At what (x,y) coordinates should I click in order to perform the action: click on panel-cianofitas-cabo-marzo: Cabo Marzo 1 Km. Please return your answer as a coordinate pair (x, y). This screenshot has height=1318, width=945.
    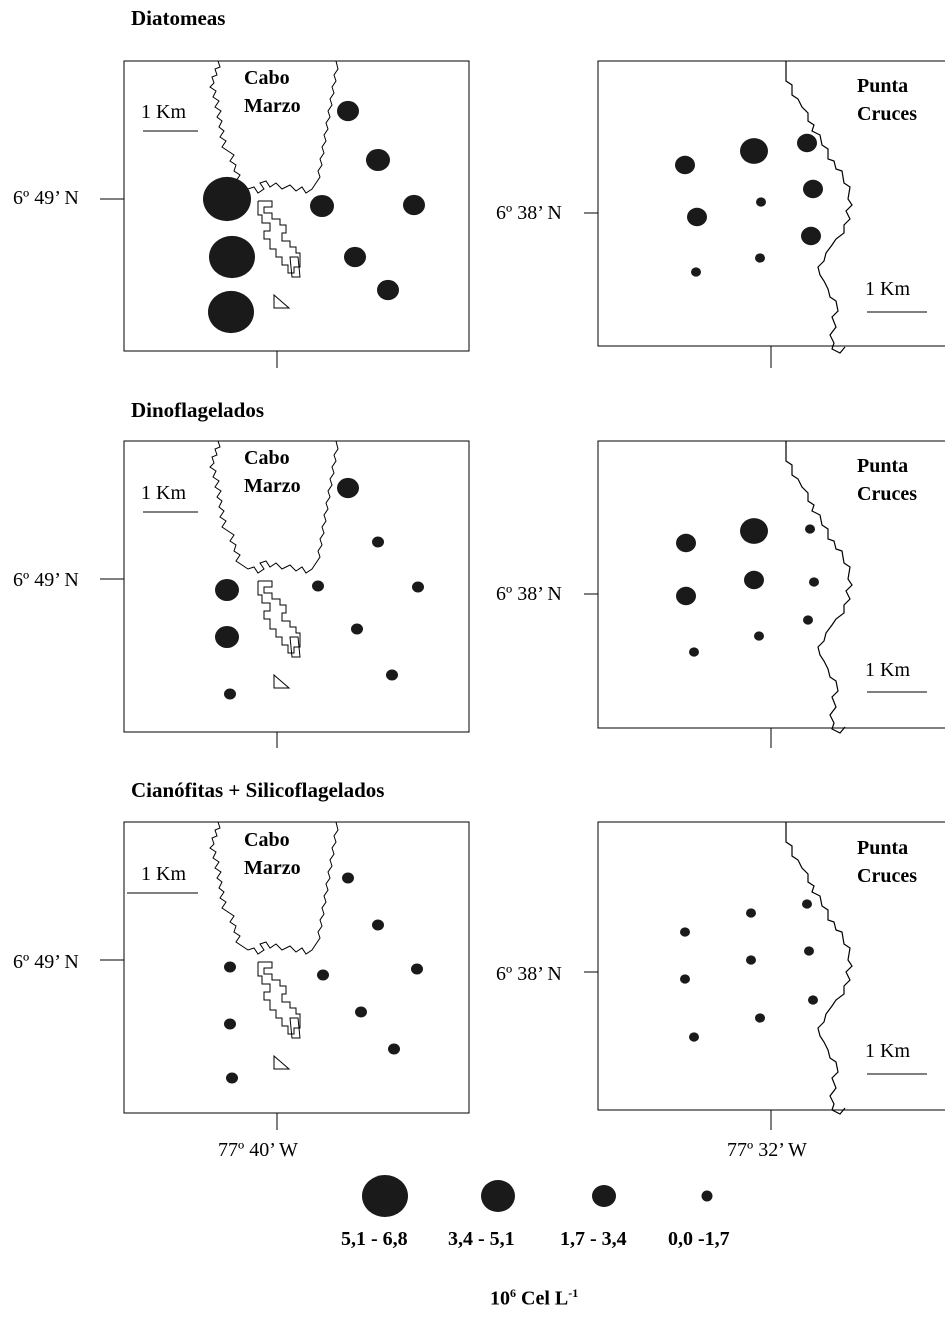
    Looking at the image, I should click on (285, 975).